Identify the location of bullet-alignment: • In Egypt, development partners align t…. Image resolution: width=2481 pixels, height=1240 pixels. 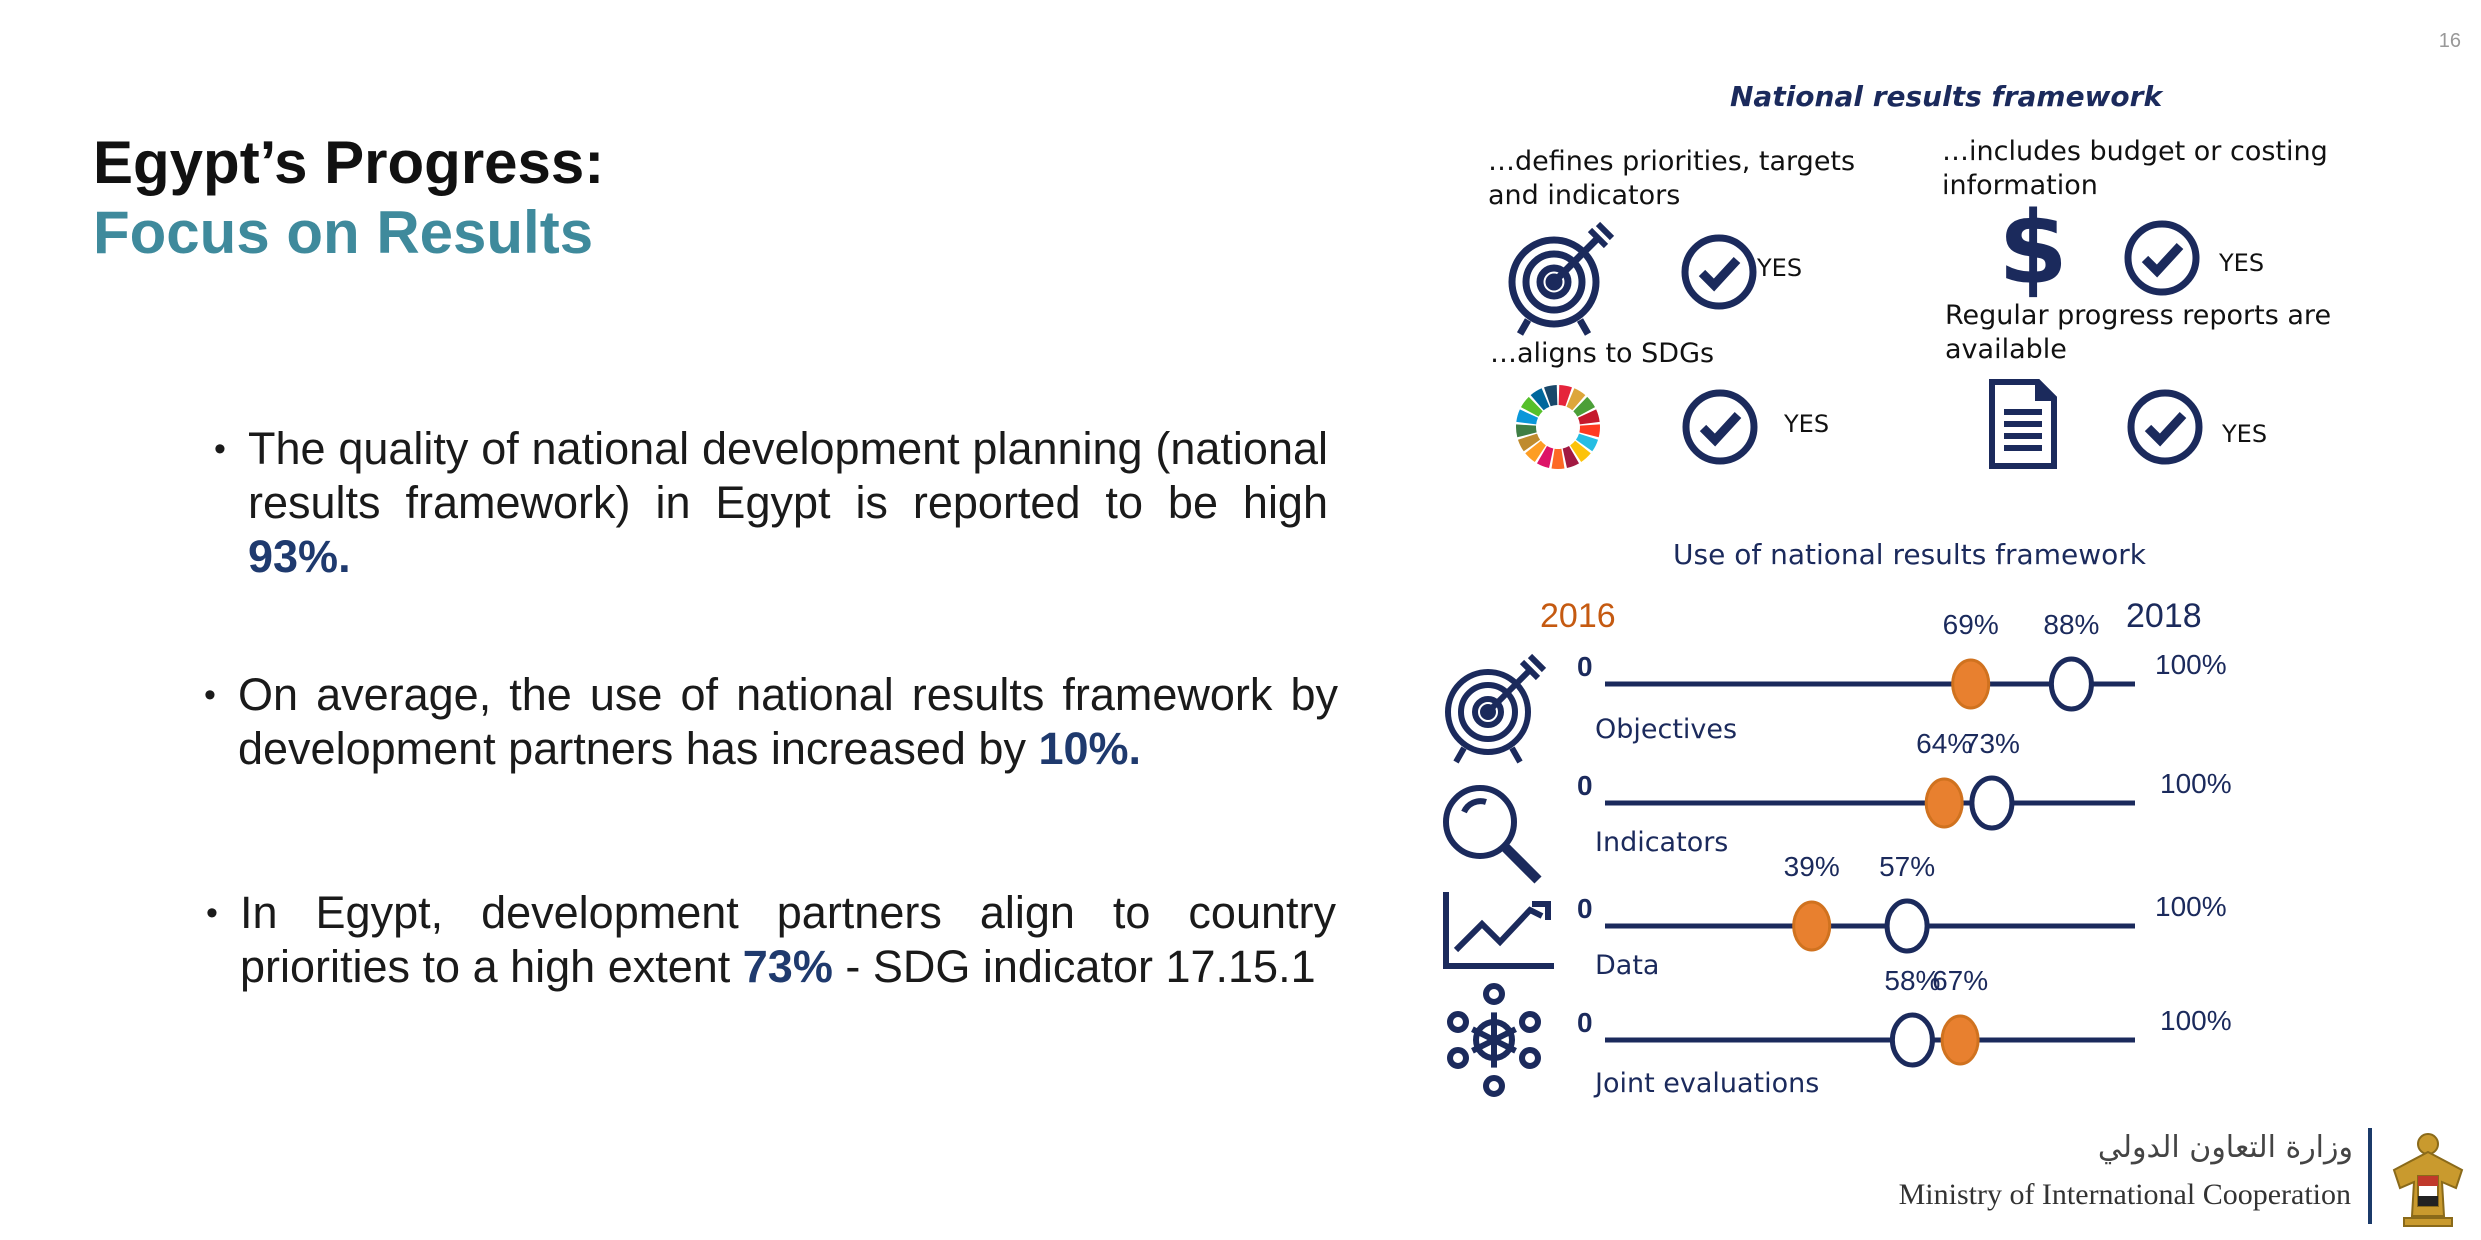
(771, 940).